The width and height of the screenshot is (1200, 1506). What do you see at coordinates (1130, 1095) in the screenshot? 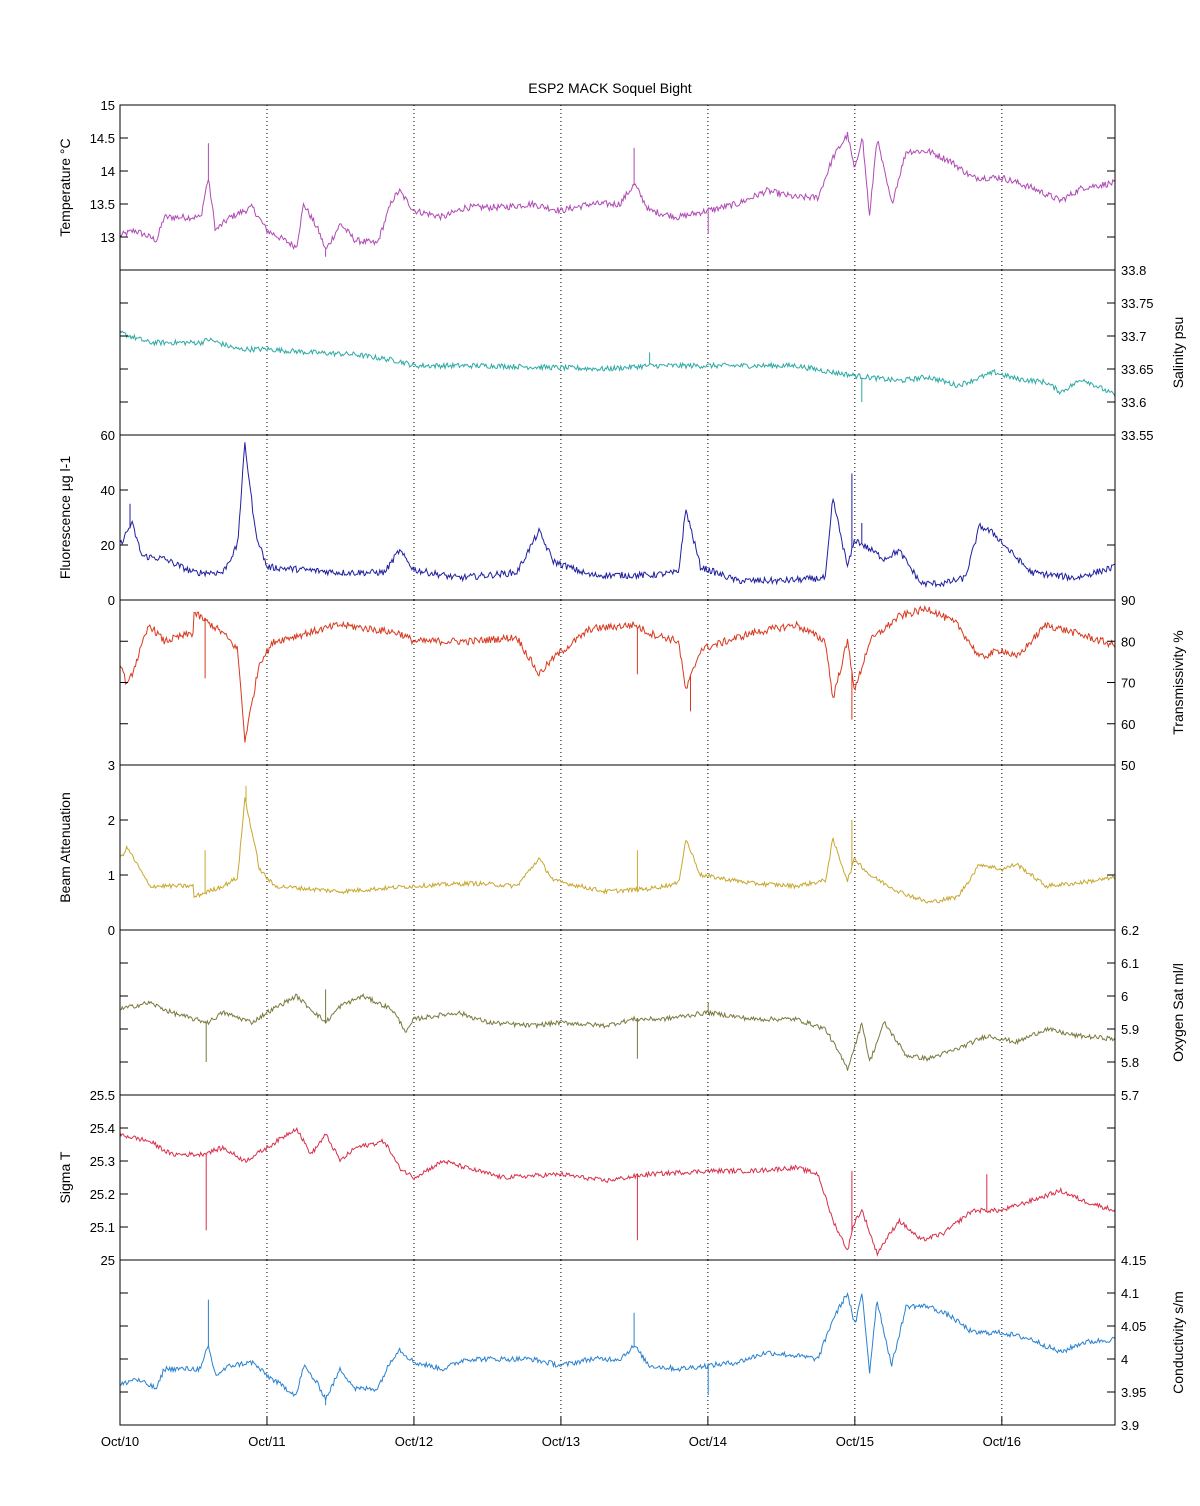
I see `y-tick-label: 5.7` at bounding box center [1130, 1095].